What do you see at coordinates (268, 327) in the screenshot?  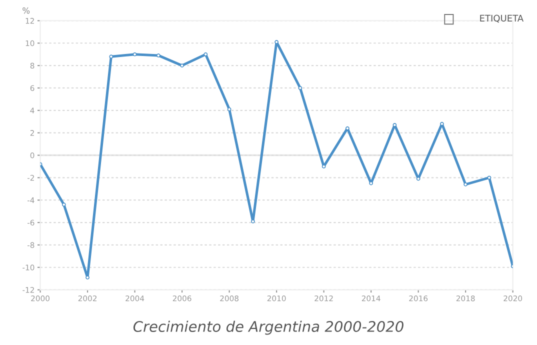 I see `text: Crecimiento de Argentina 2000-2020` at bounding box center [268, 327].